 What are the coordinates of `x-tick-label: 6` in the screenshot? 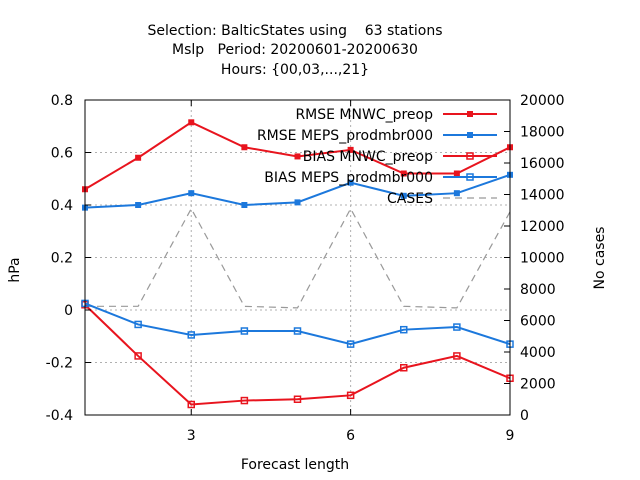 It's located at (350, 436).